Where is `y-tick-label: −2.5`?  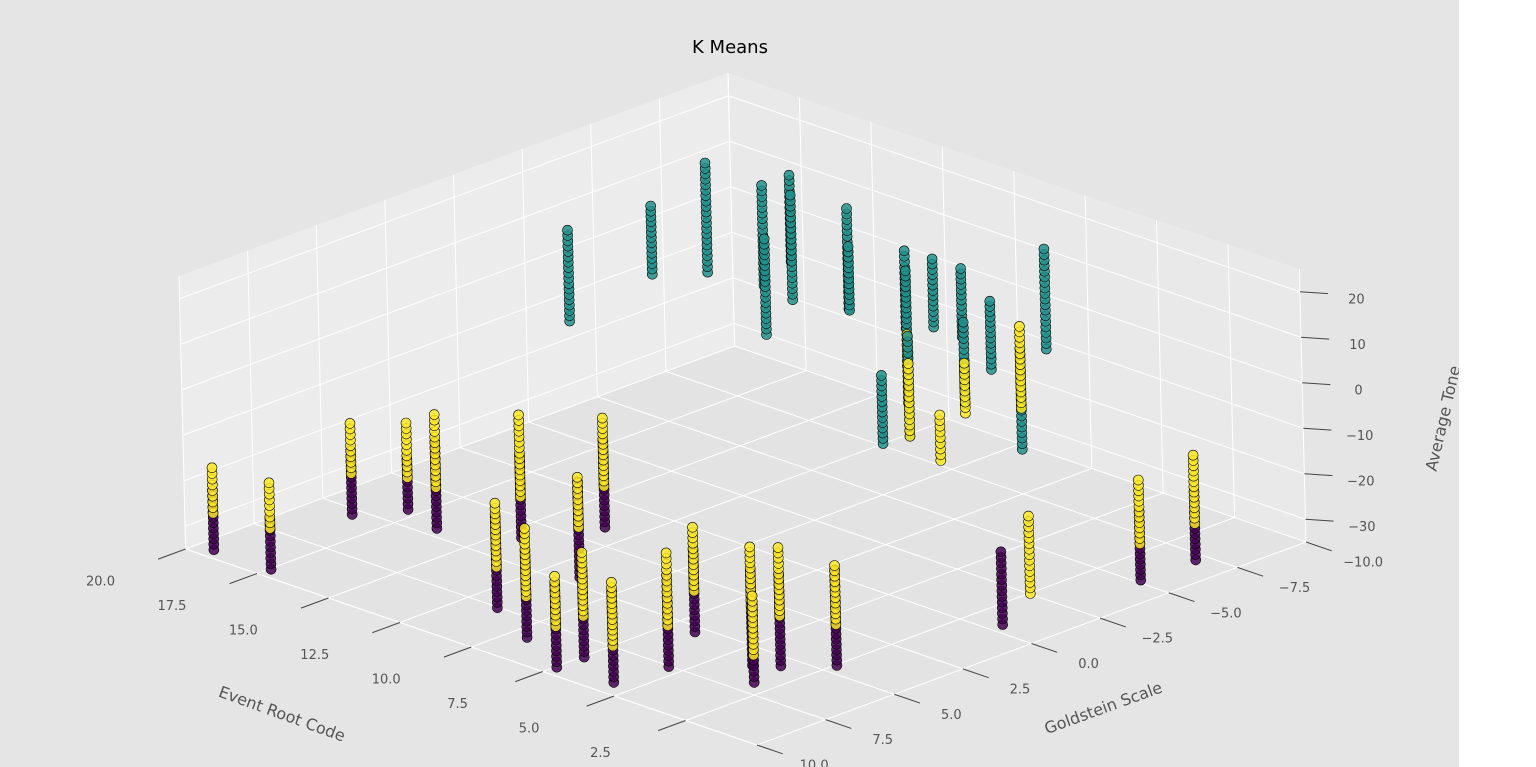 y-tick-label: −2.5 is located at coordinates (1157, 639).